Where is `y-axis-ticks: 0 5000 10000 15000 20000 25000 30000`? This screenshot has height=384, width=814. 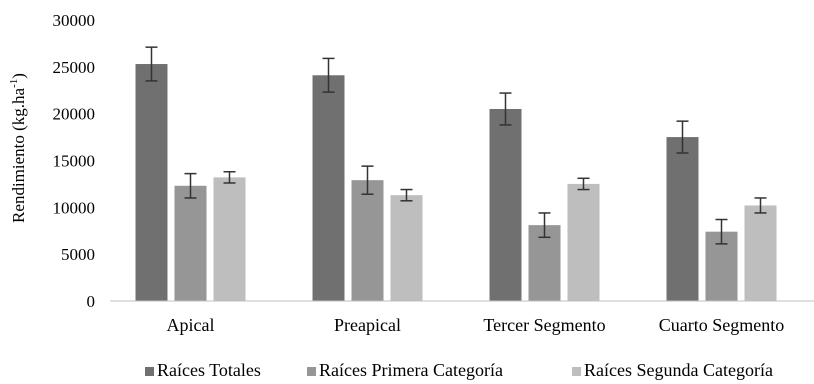
y-axis-ticks: 0 5000 10000 15000 20000 25000 30000 is located at coordinates (74, 161).